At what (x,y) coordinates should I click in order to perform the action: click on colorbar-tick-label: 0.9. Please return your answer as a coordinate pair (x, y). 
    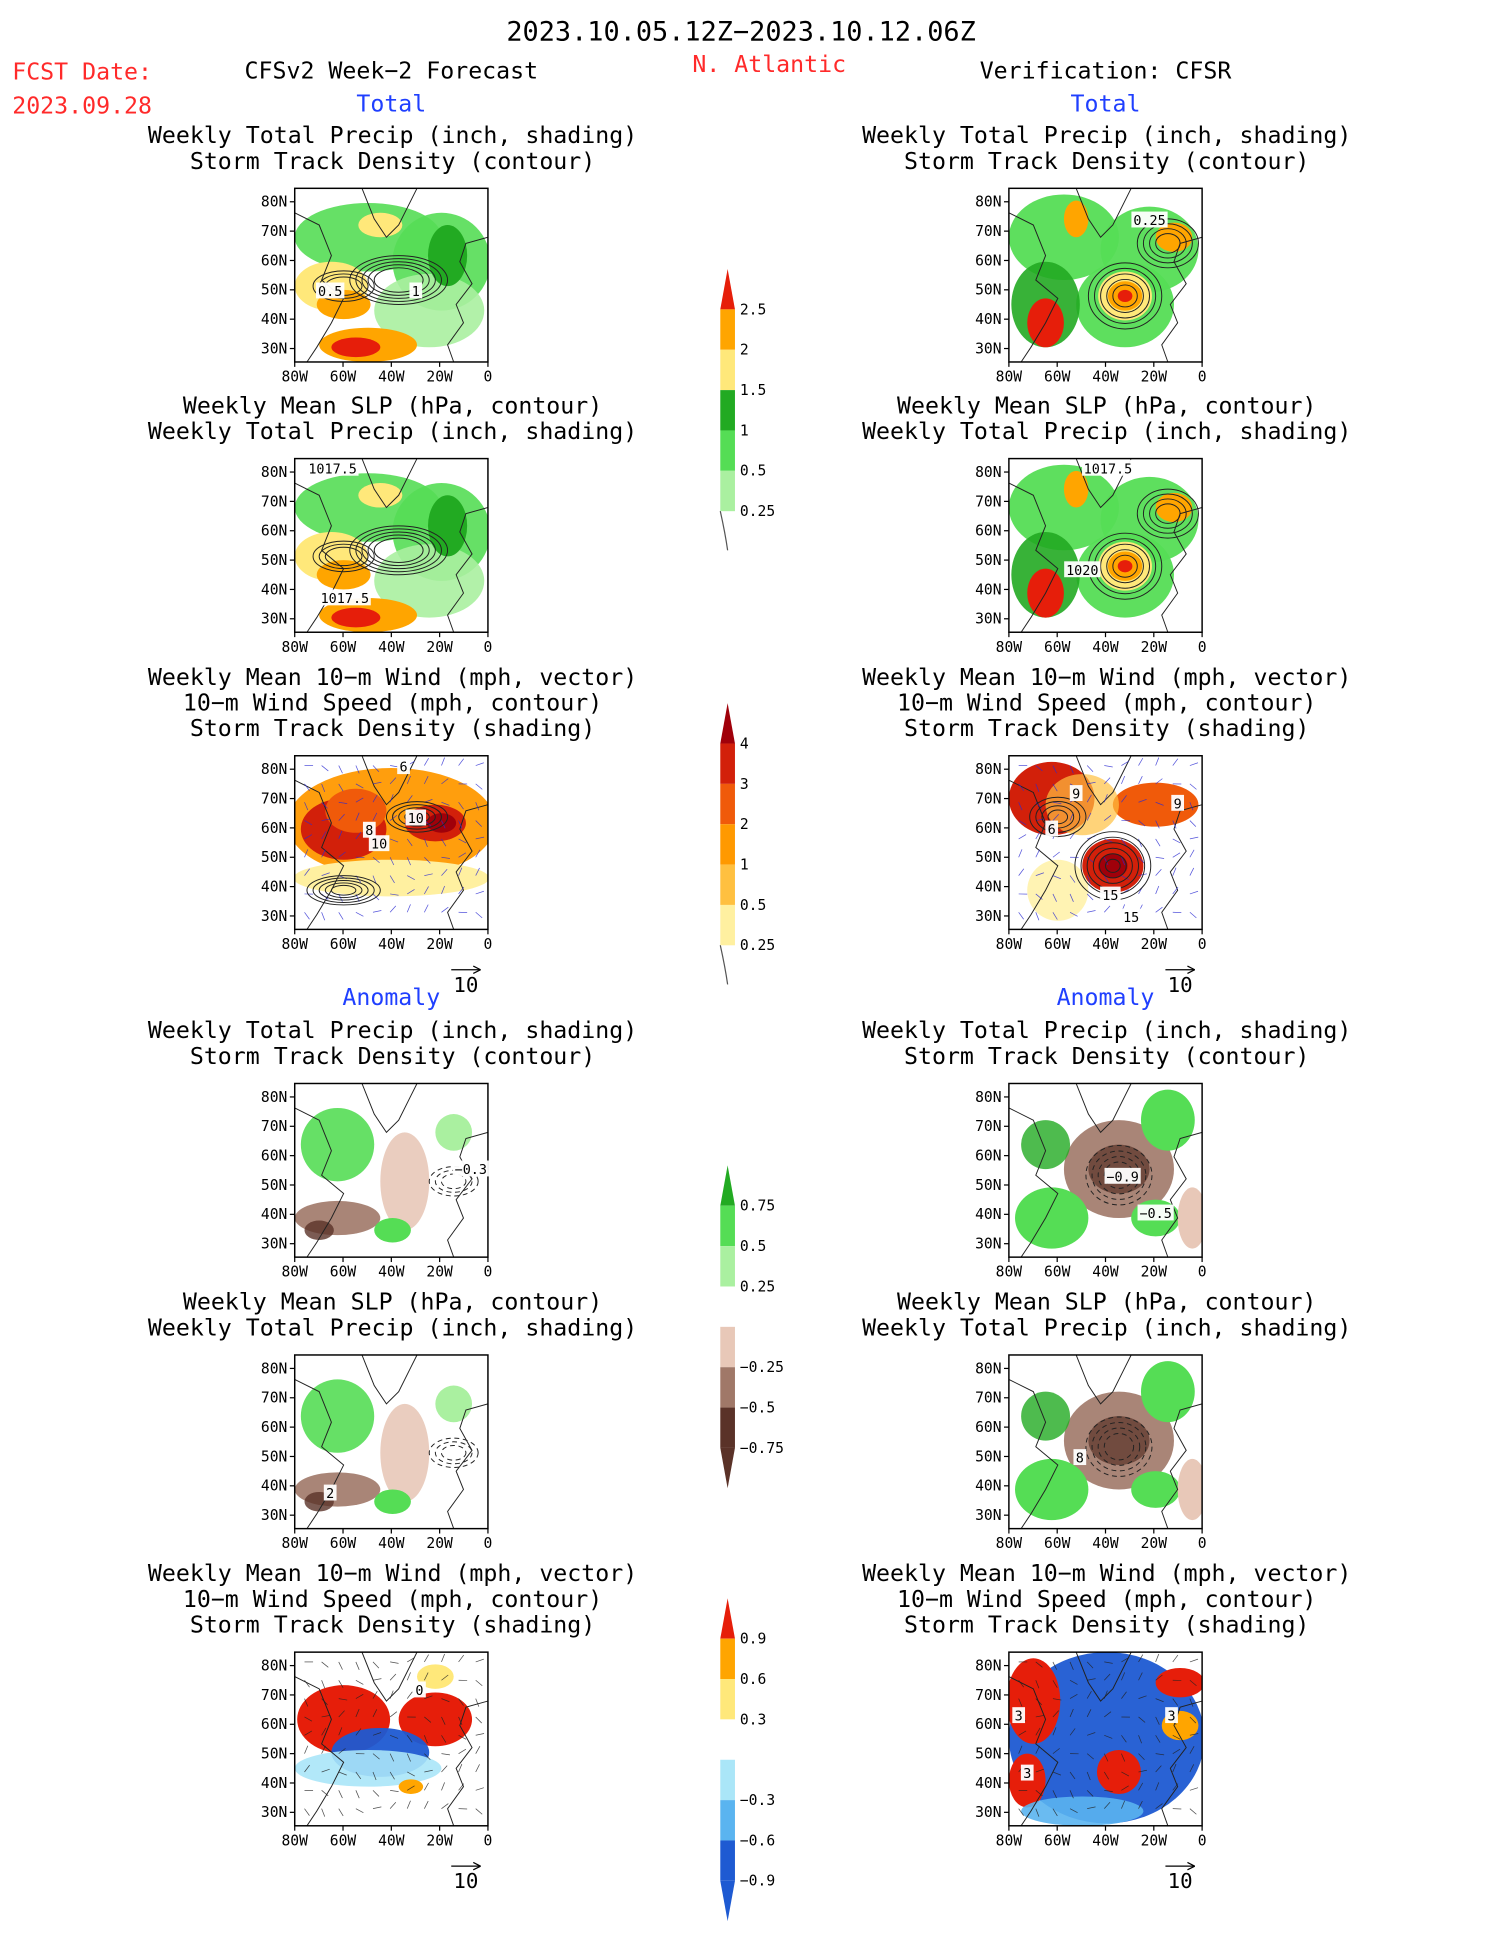
    Looking at the image, I should click on (753, 1639).